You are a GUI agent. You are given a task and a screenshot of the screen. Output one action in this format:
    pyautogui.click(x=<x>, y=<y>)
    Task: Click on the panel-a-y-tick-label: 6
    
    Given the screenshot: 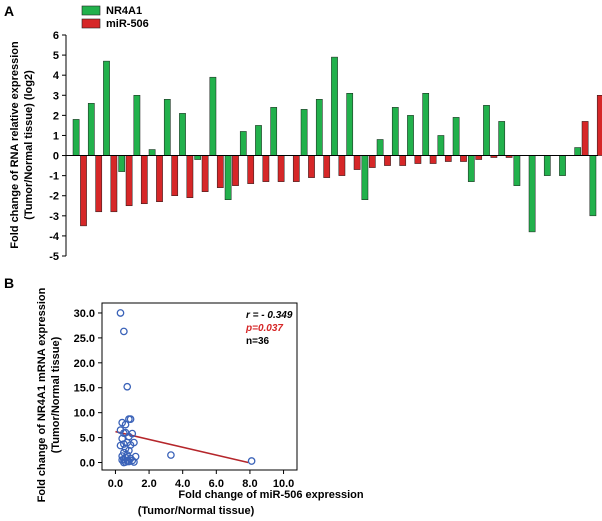 What is the action you would take?
    pyautogui.click(x=56, y=36)
    